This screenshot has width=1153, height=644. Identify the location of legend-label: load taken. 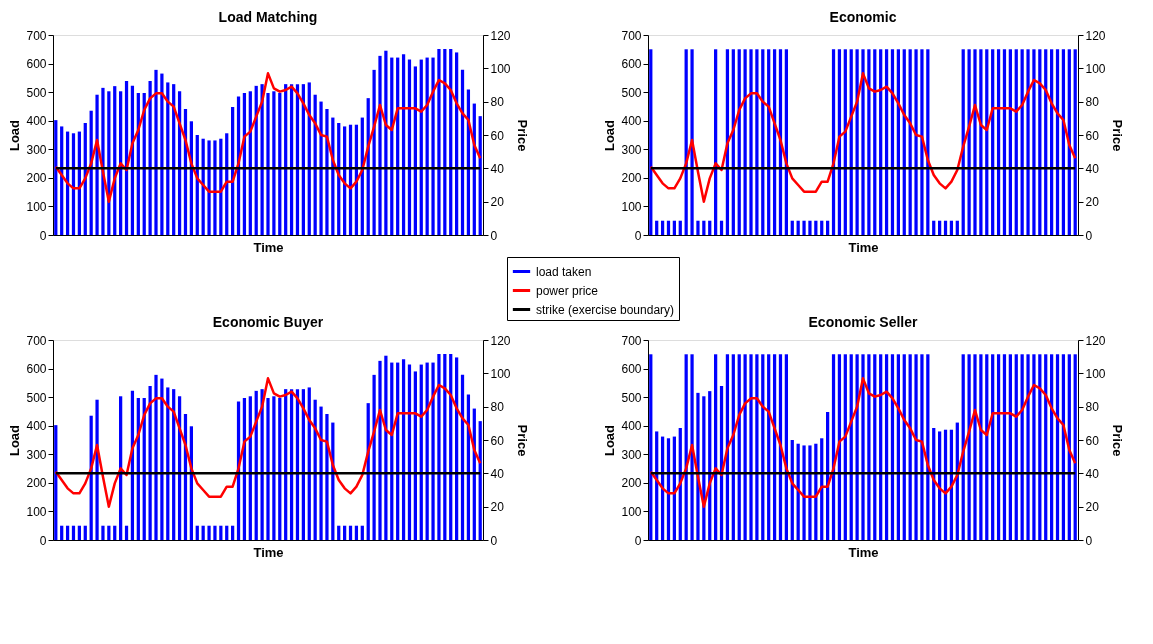
(564, 271).